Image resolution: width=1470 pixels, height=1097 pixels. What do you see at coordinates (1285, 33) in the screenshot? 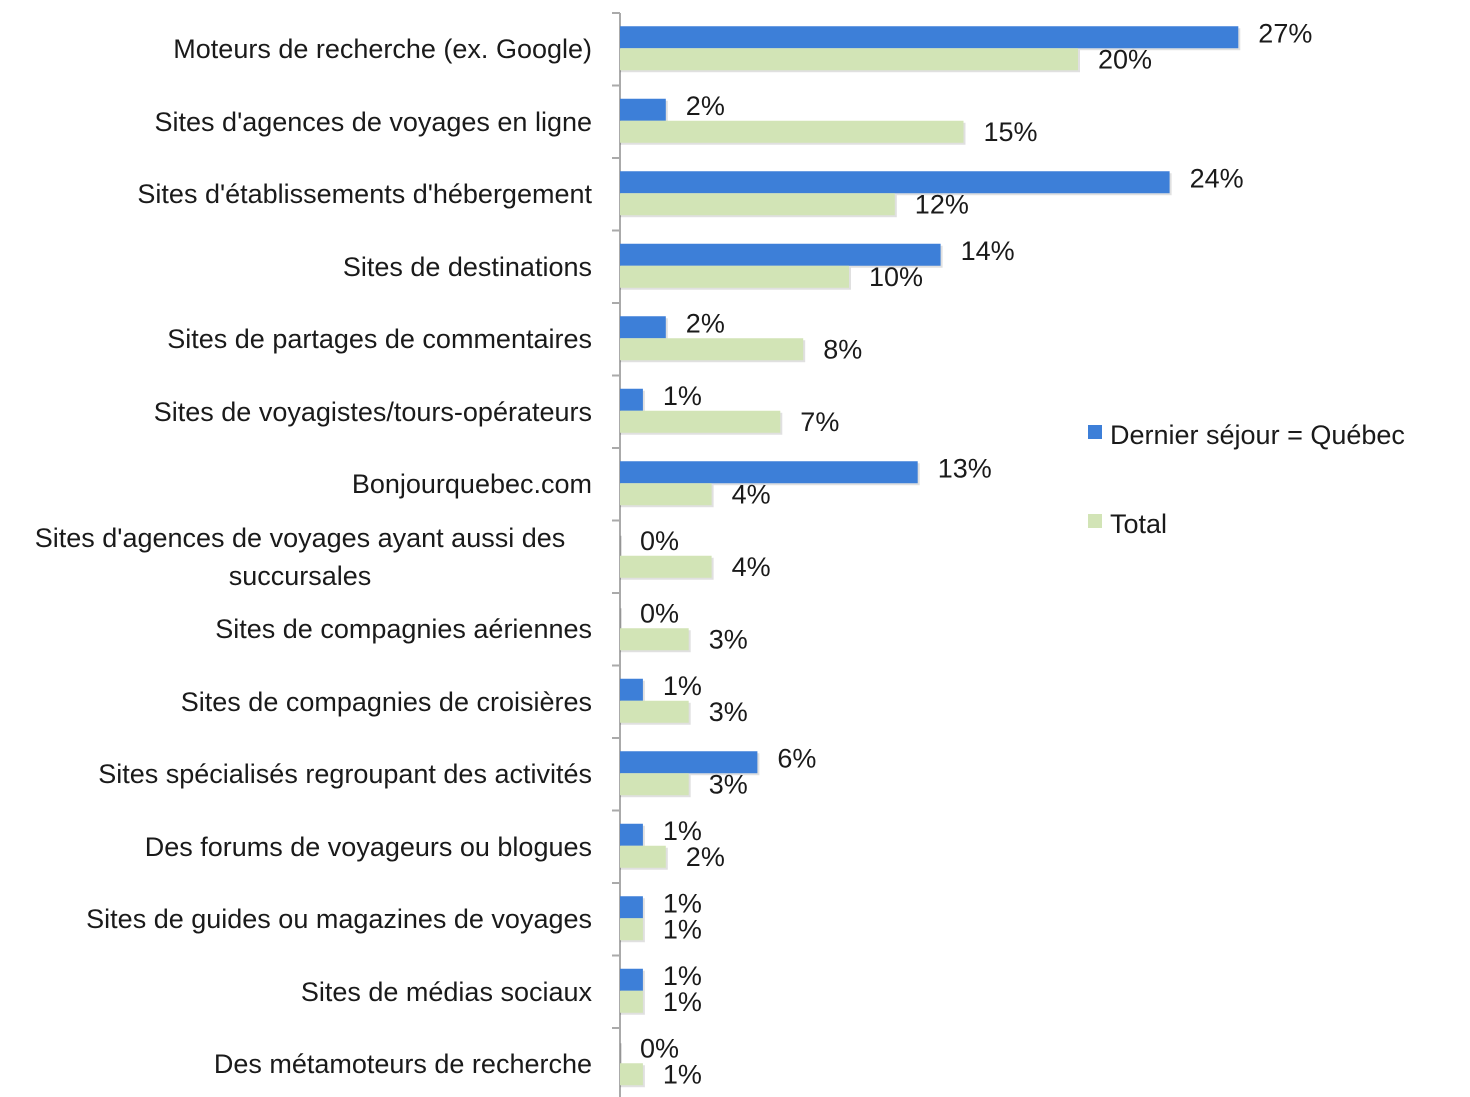
I see `value-label: 27%` at bounding box center [1285, 33].